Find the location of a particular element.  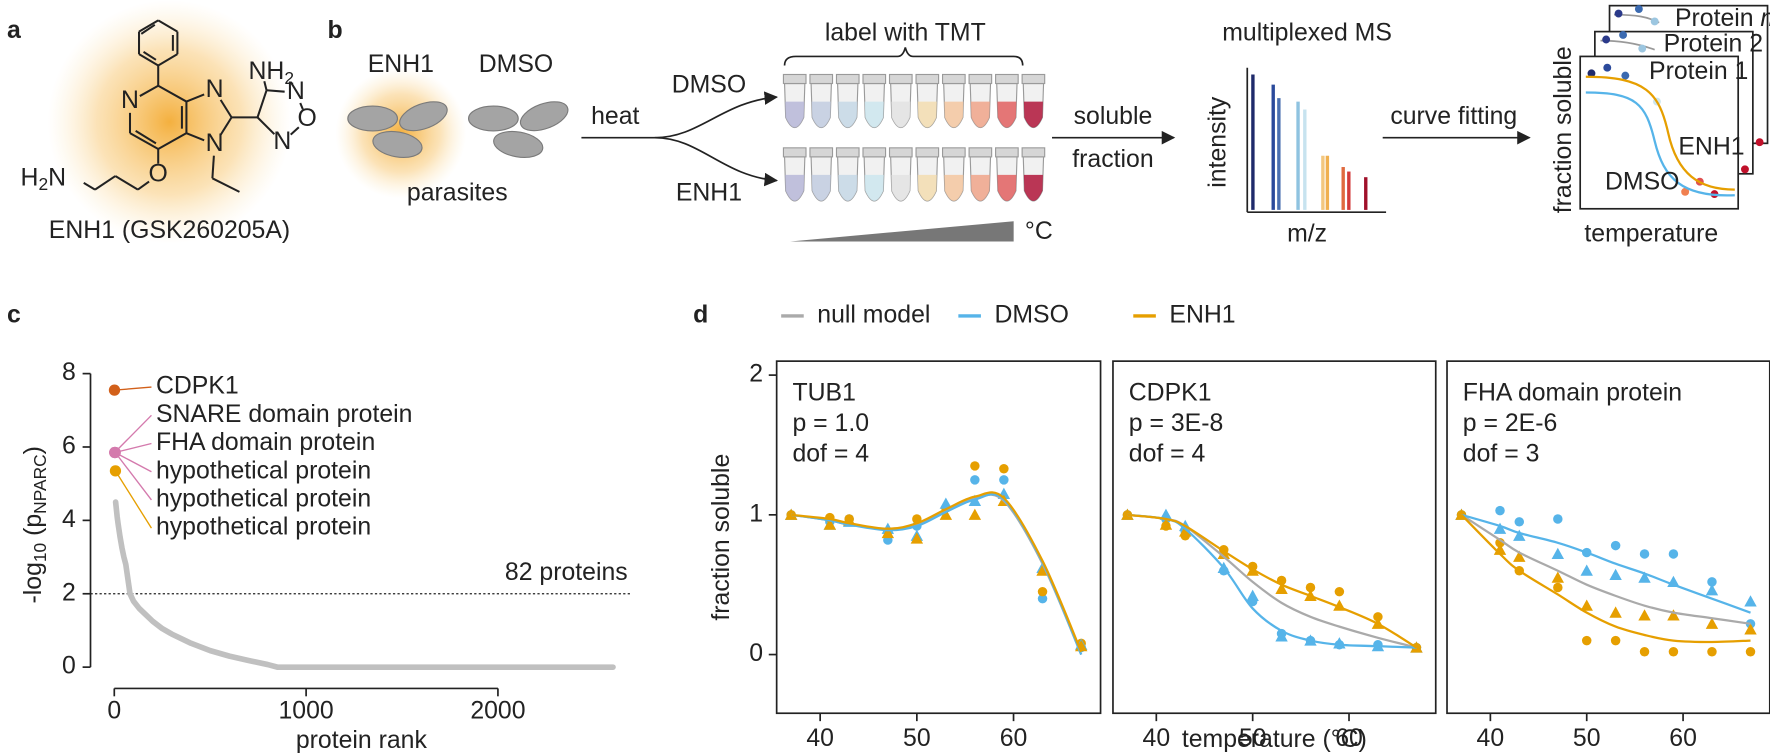

condition-label: ENH1 is located at coordinates (709, 193).